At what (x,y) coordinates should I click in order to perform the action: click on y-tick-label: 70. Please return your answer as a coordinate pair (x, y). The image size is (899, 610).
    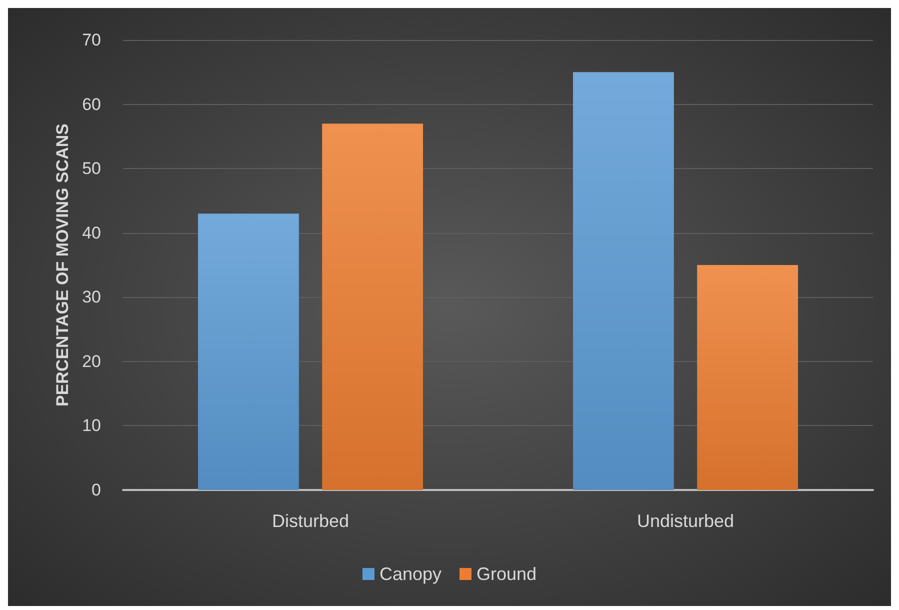
    Looking at the image, I should click on (91, 40).